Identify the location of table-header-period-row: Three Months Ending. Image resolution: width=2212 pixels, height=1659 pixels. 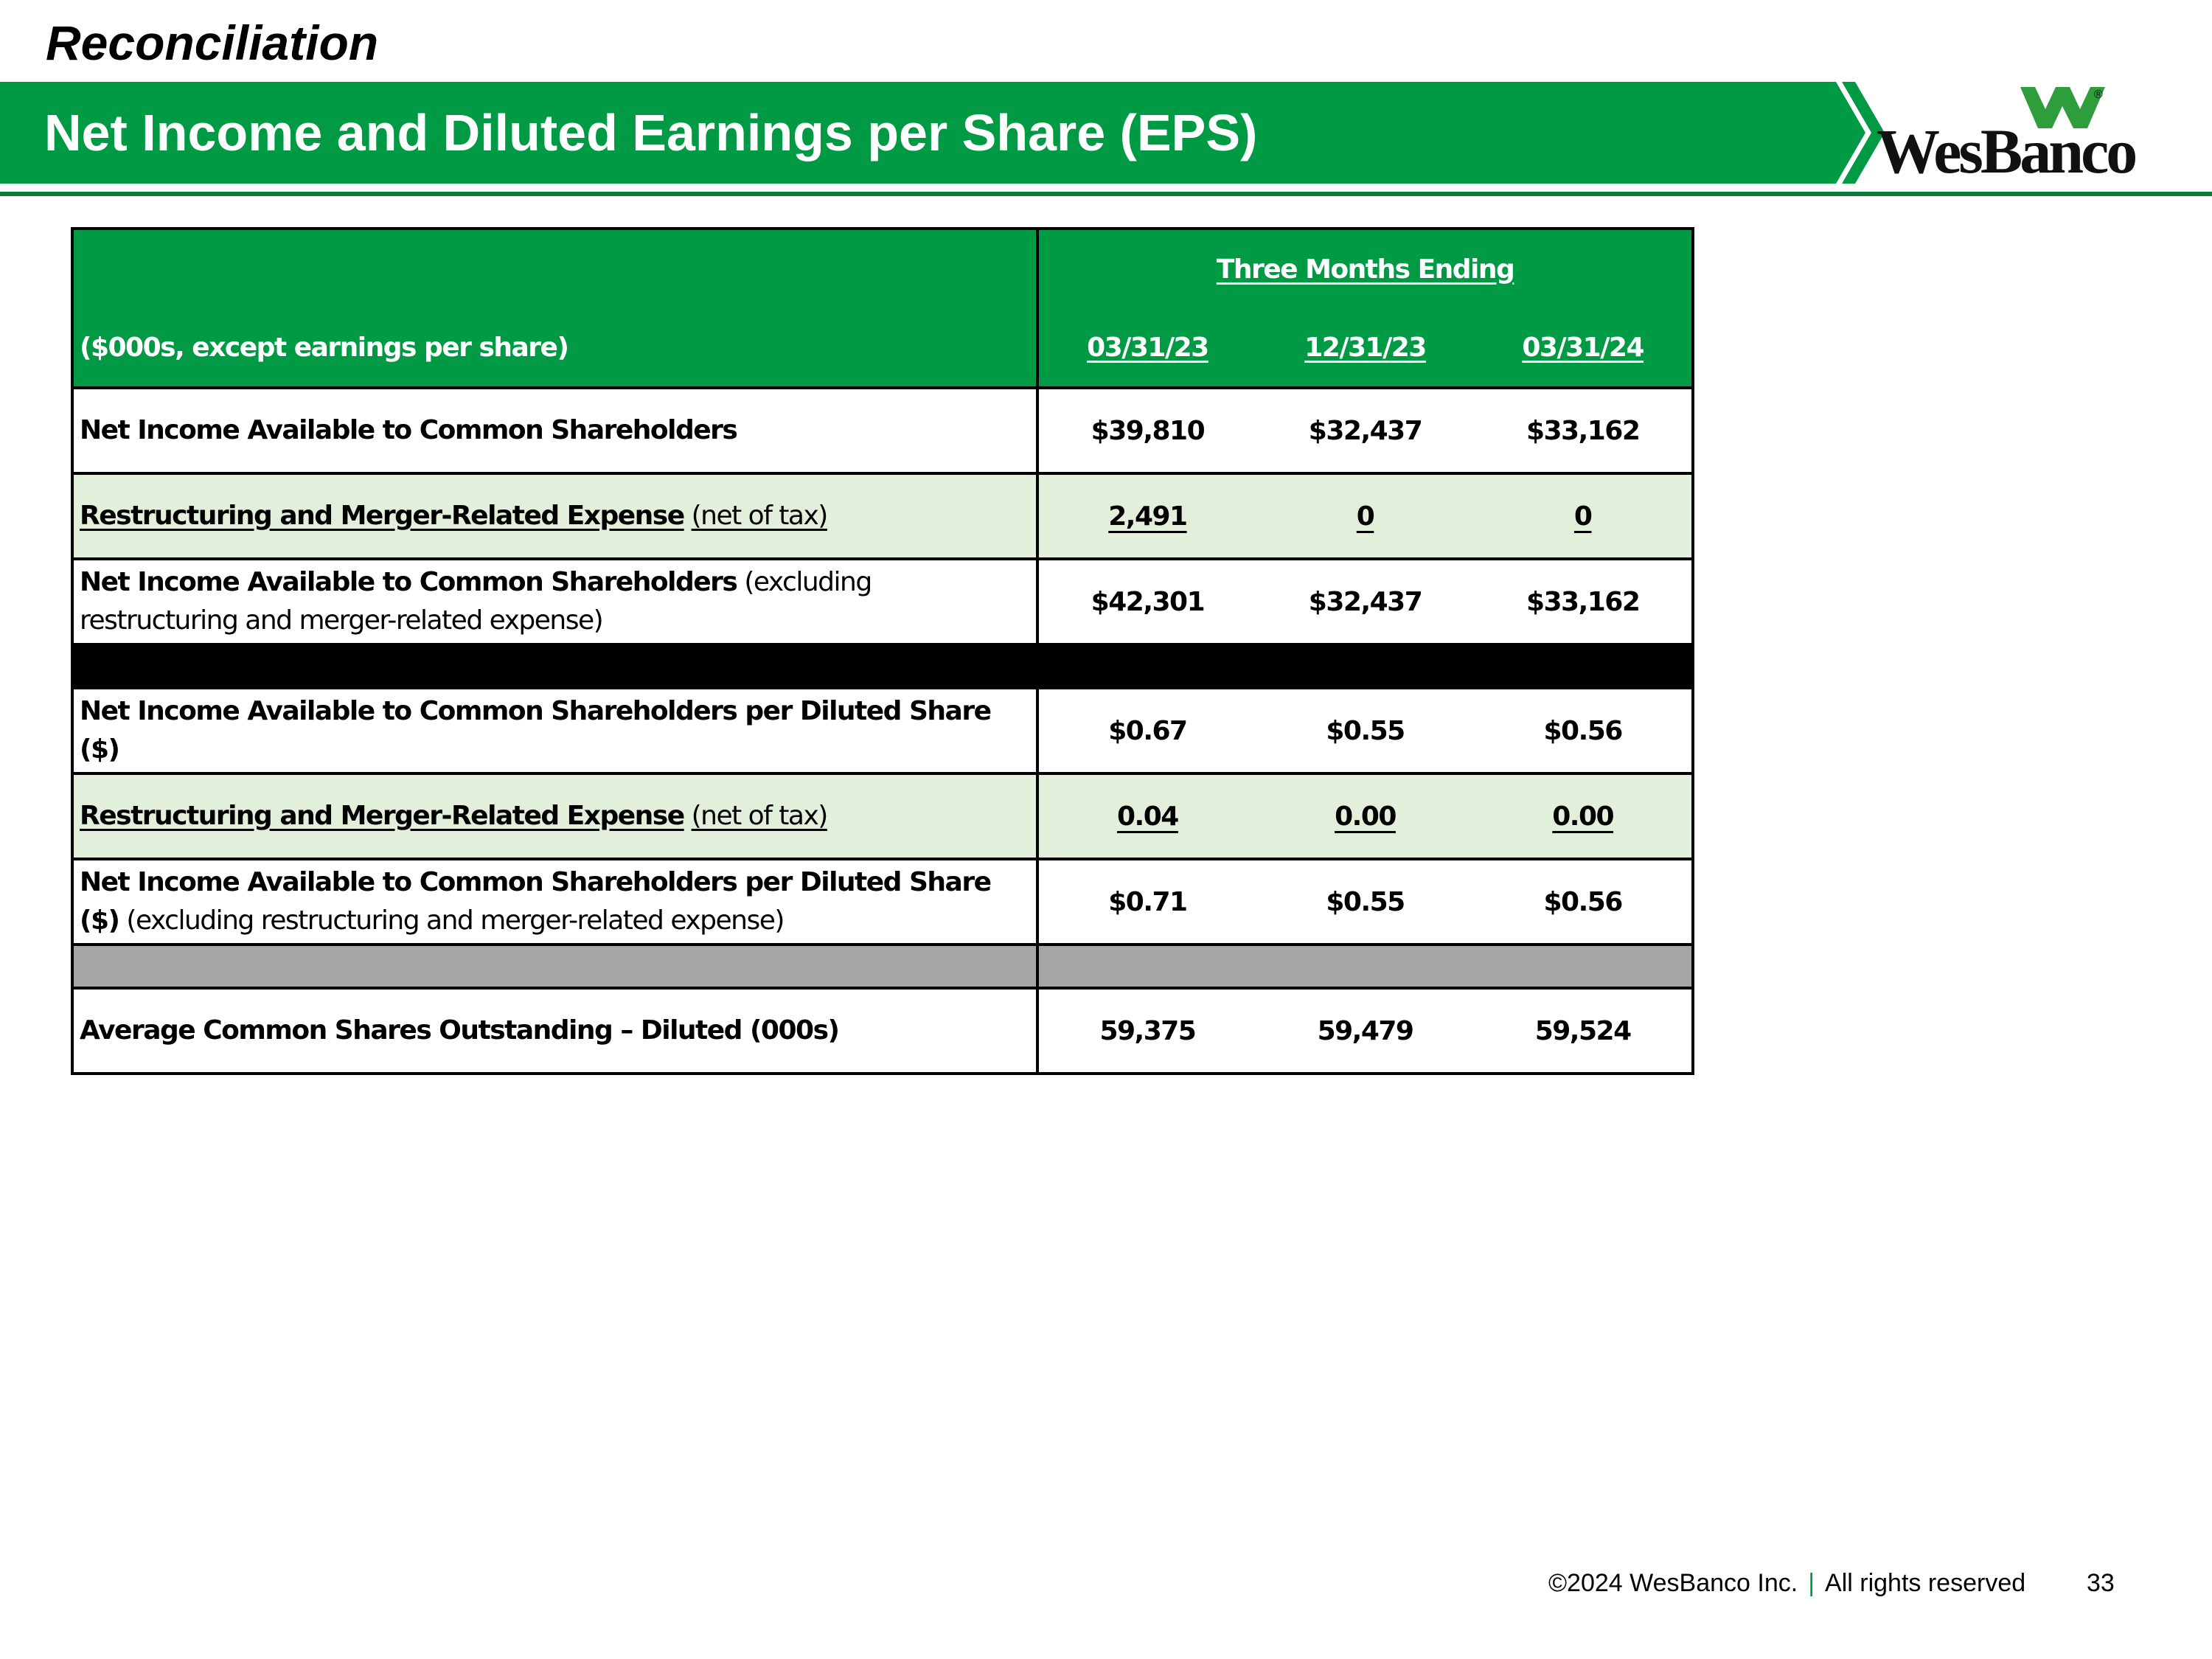
(882, 267).